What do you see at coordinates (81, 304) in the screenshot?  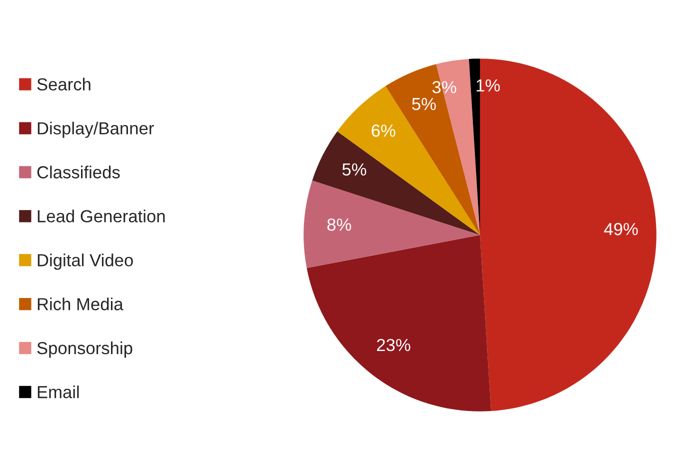 I see `legend-label: Rich Media` at bounding box center [81, 304].